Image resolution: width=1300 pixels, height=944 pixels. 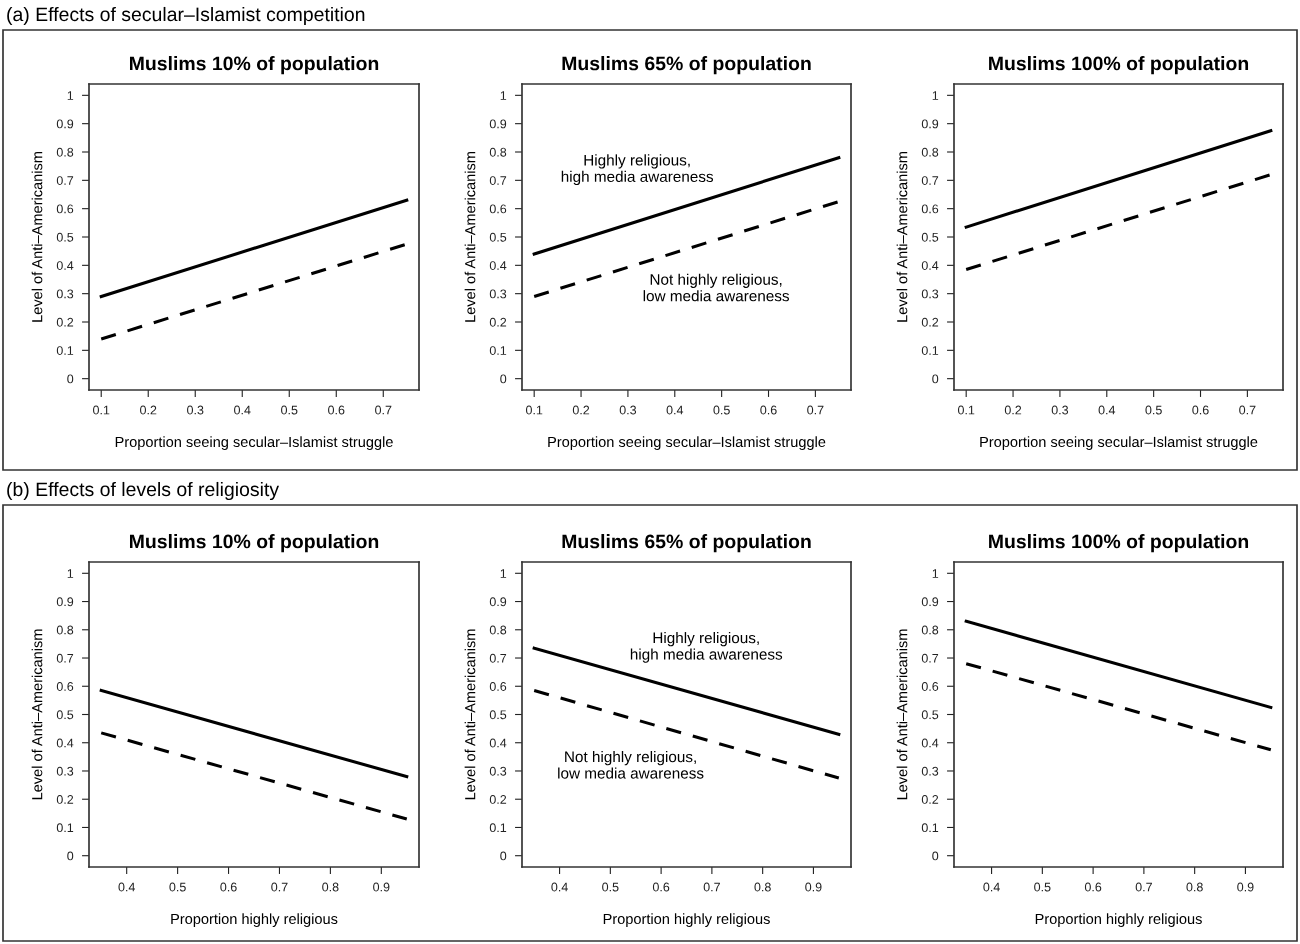 I want to click on chart-title: Muslims 65% of population, so click(x=686, y=543).